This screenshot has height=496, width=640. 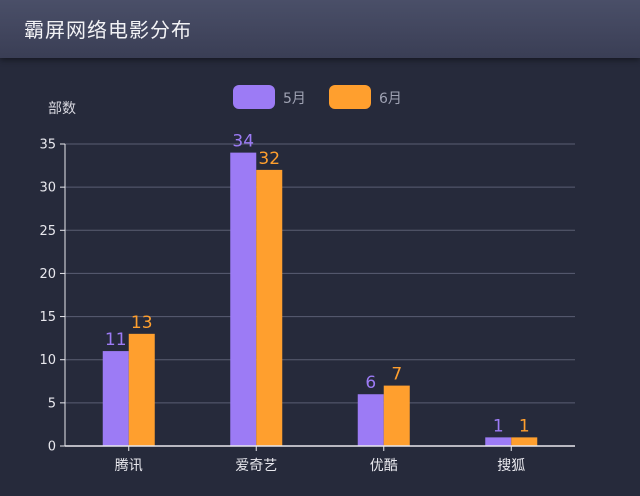 I want to click on y-tick-label: 10, so click(x=47, y=360).